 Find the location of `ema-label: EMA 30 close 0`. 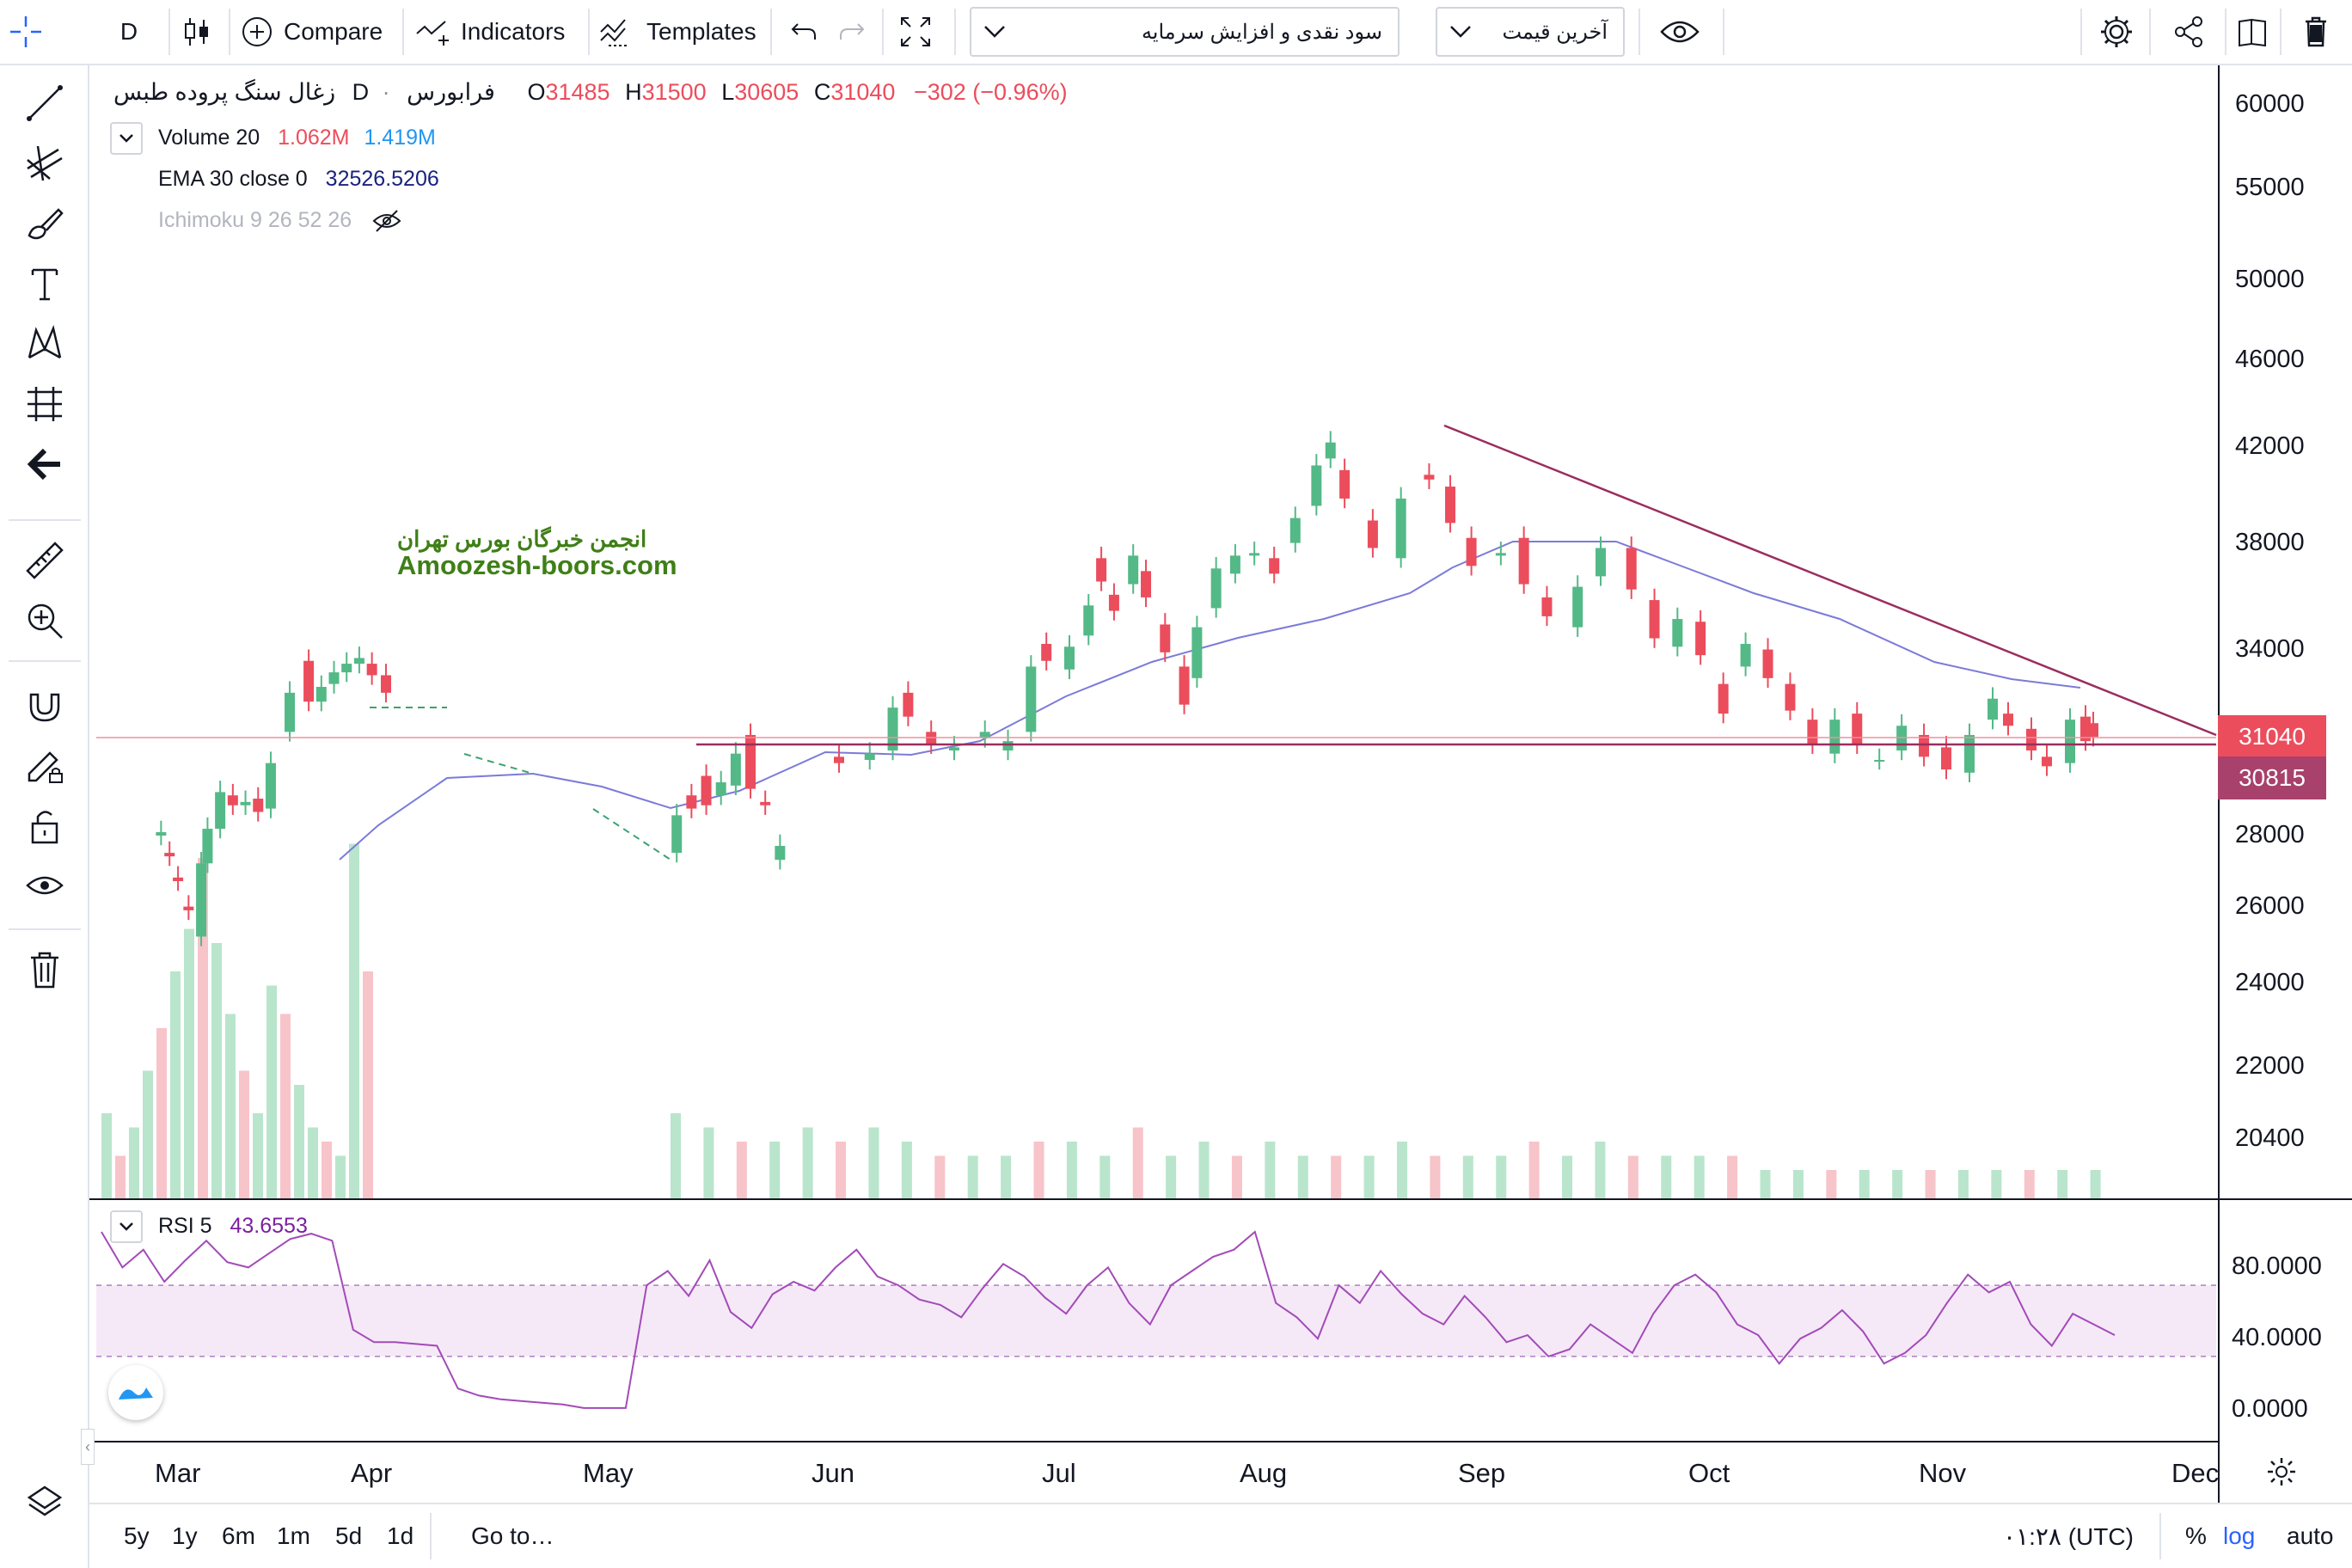

ema-label: EMA 30 close 0 is located at coordinates (233, 179).